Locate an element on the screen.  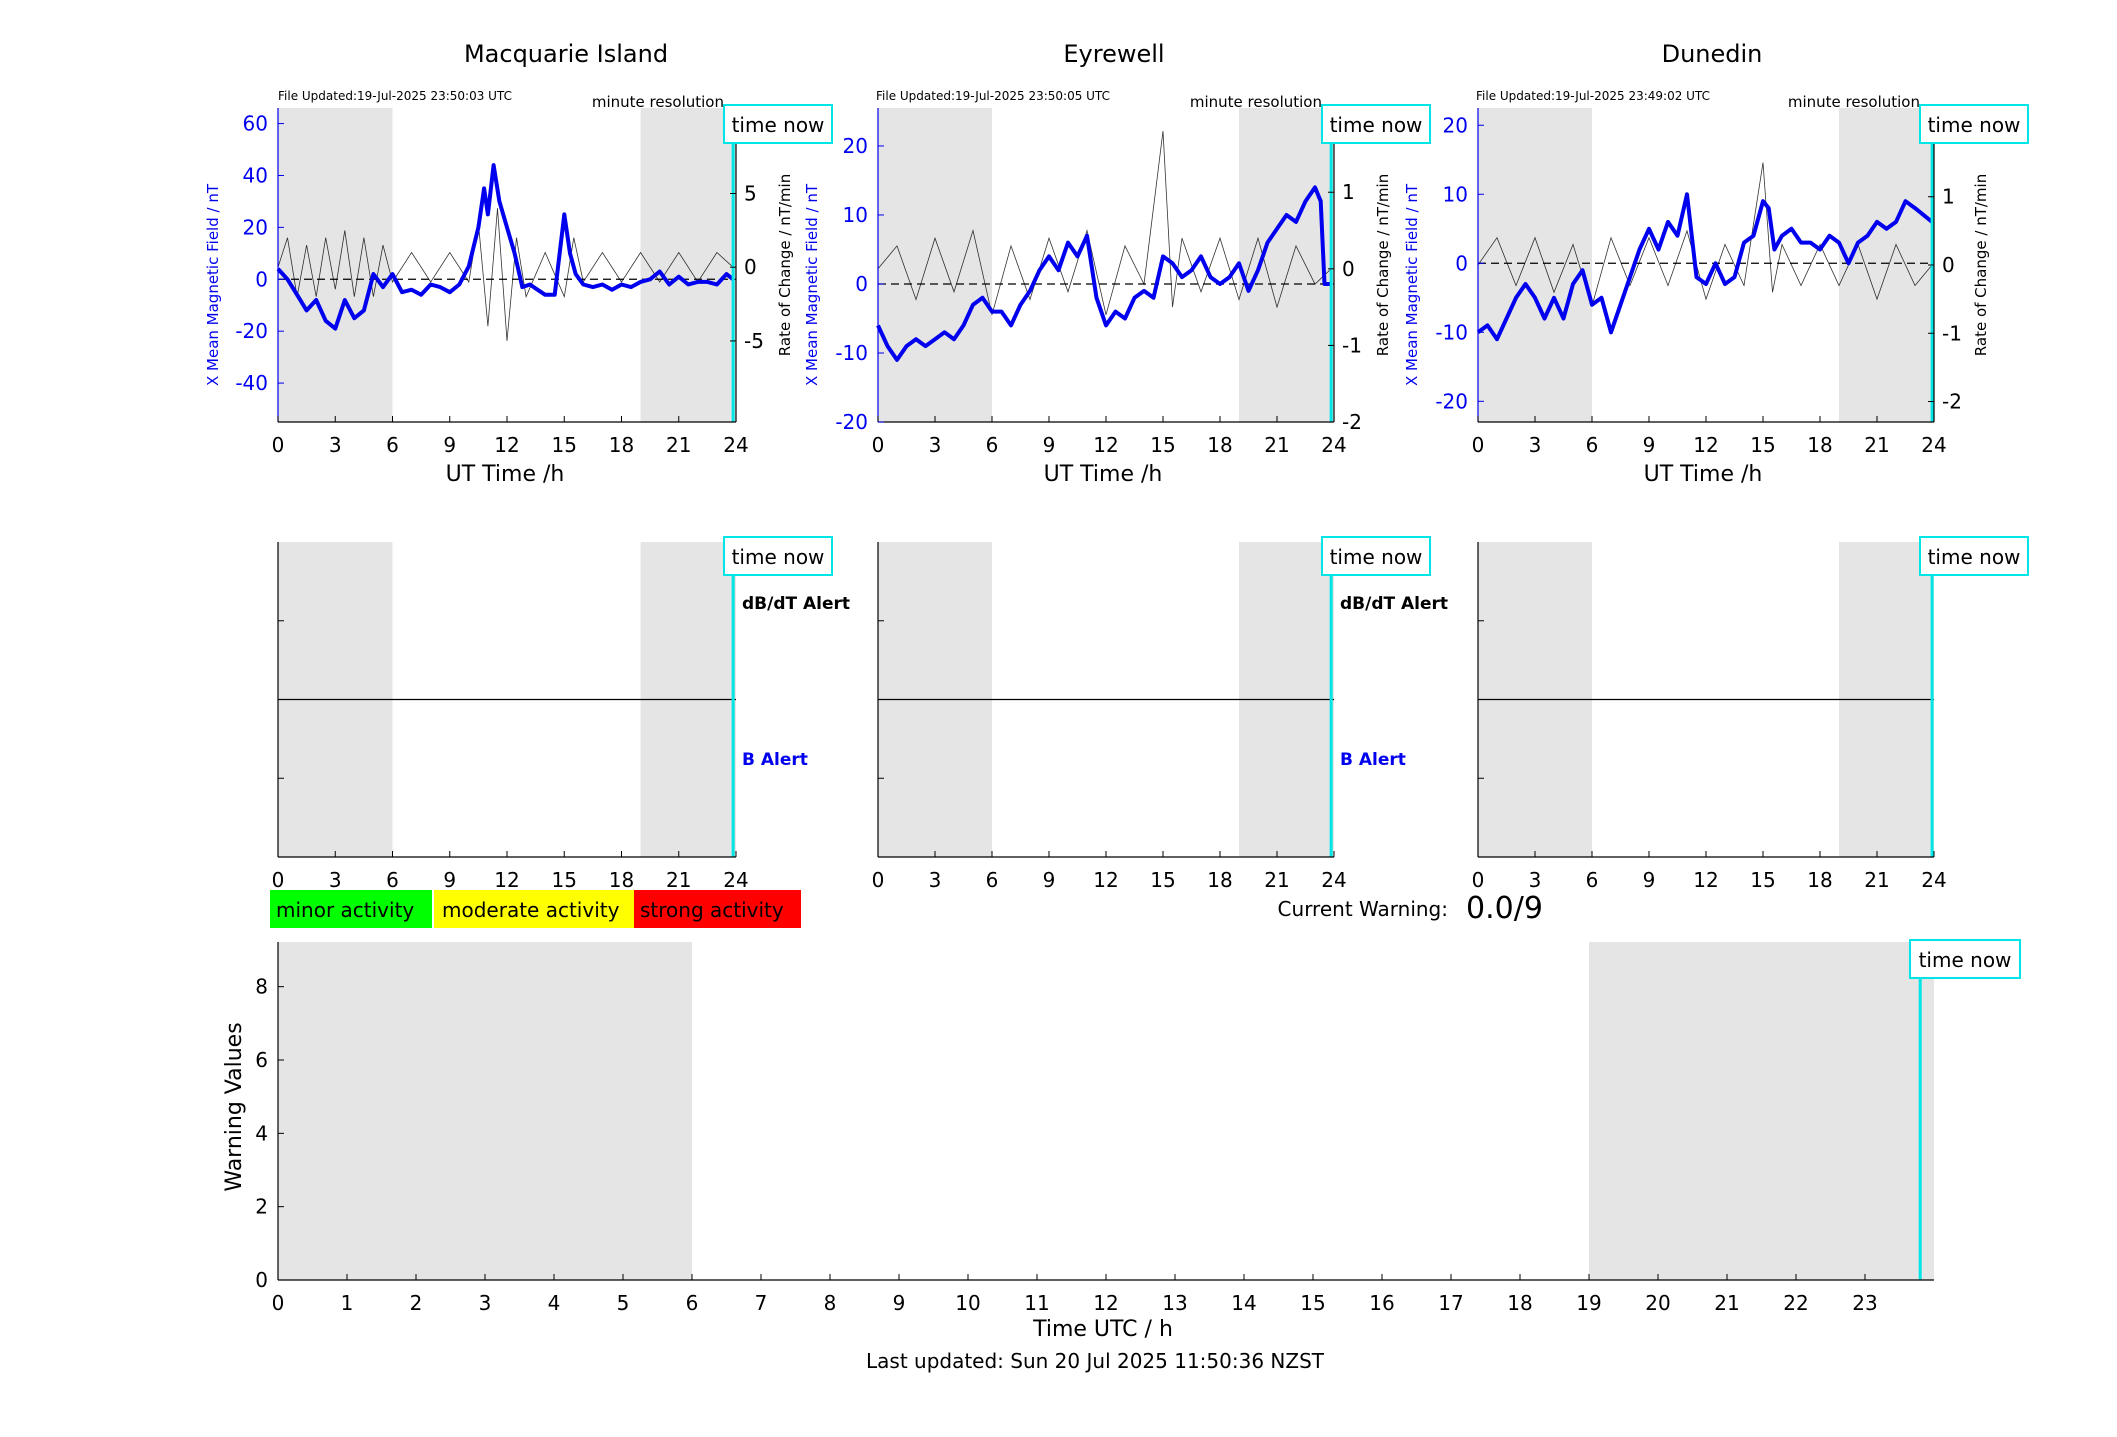
file-updated-dunedin: File Updated:19-Jul-2025 23:49:02 UTC is located at coordinates (1593, 96).